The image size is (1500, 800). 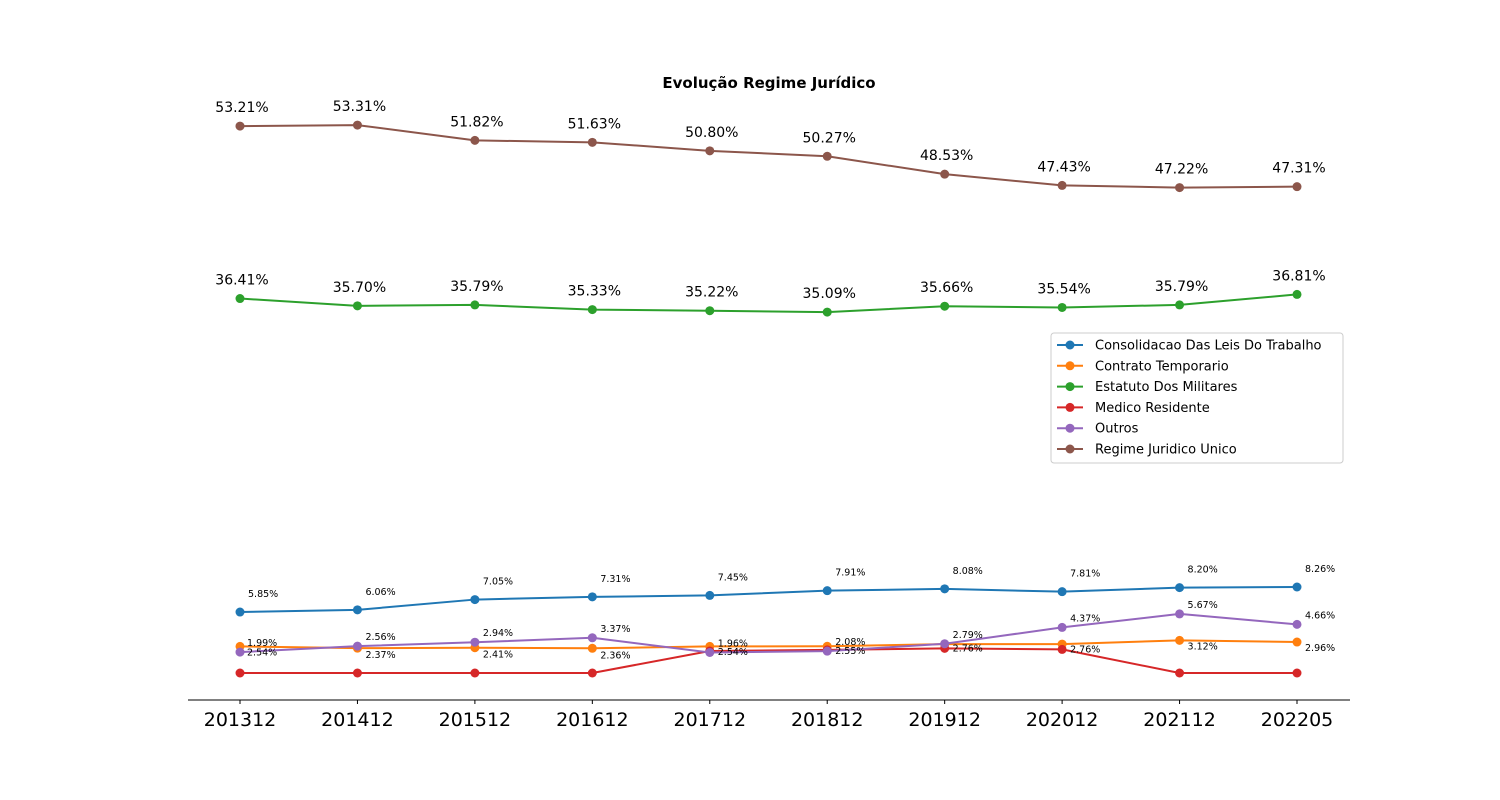 What do you see at coordinates (498, 655) in the screenshot?
I see `data-label-contrato-temporario-201512: 2.41%` at bounding box center [498, 655].